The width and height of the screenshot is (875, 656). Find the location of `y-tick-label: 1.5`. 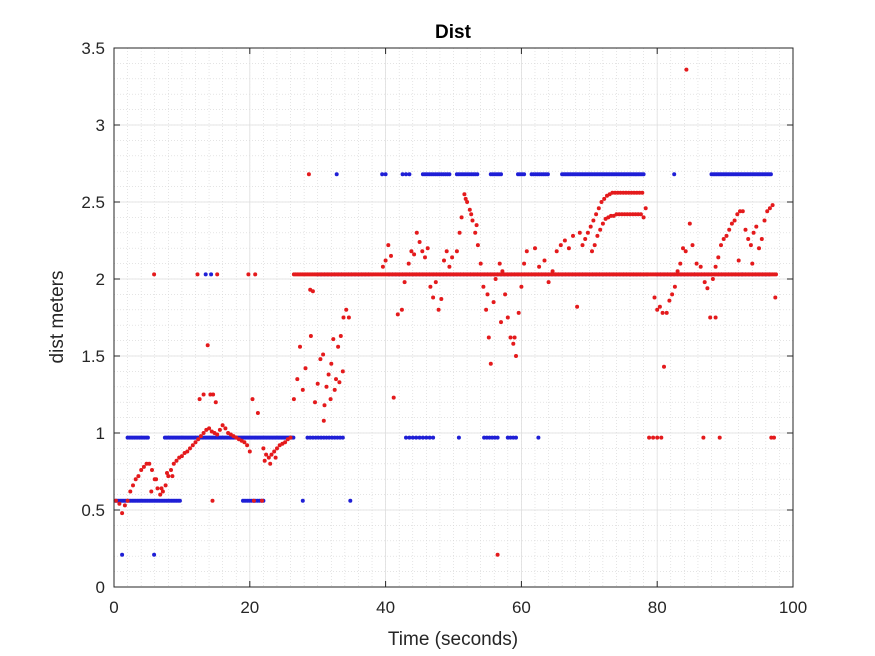

y-tick-label: 1.5 is located at coordinates (93, 356).